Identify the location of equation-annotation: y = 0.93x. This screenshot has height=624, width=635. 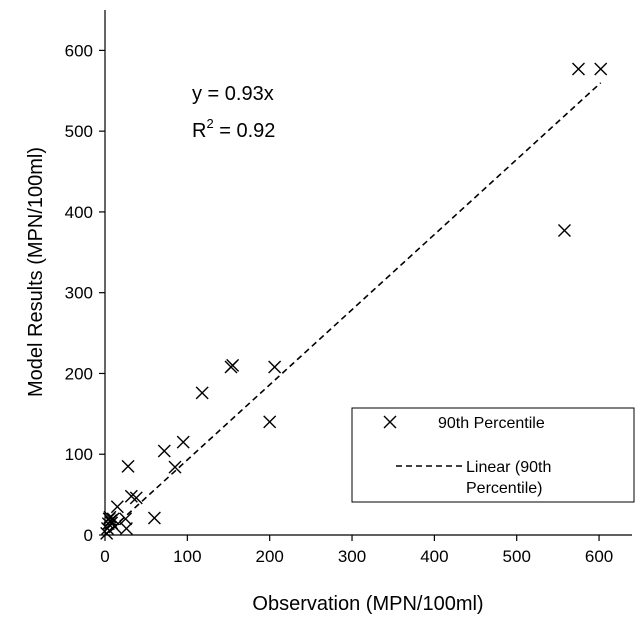
(233, 94).